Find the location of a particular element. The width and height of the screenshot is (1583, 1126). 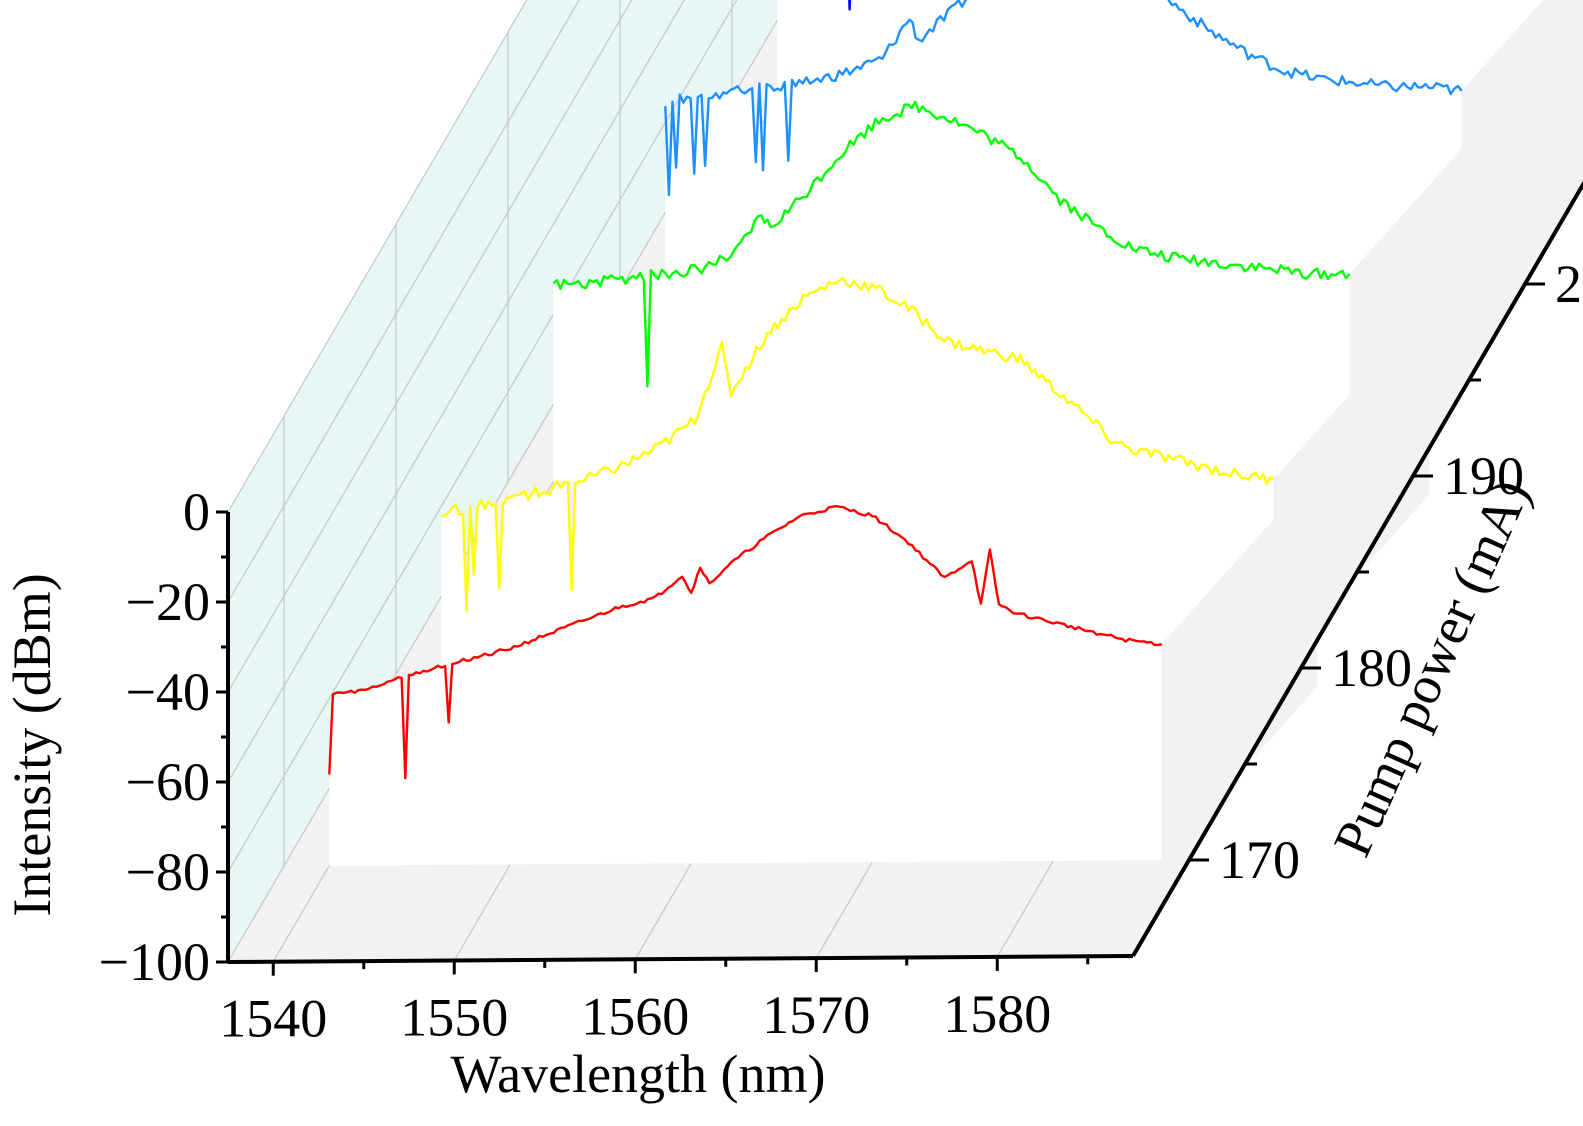

x-tick-label: 1550 is located at coordinates (454, 1018).